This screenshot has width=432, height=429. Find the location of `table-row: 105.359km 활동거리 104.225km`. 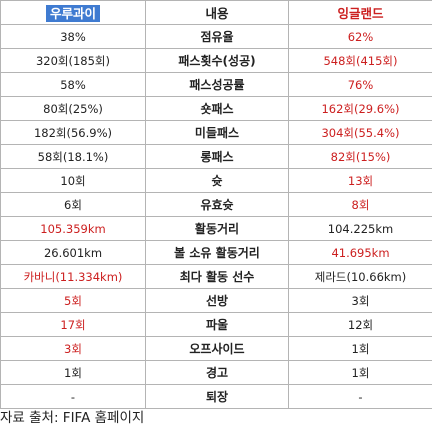

table-row: 105.359km 활동거리 104.225km is located at coordinates (216, 228).